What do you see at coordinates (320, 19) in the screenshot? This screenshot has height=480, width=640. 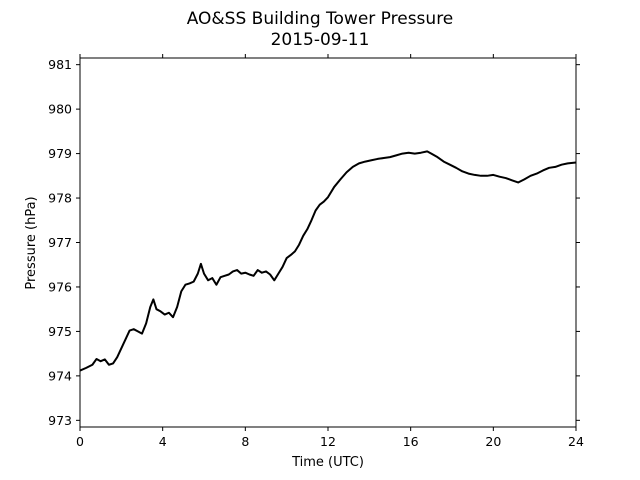 I see `chart-title: AO&SS Building Tower Pressure` at bounding box center [320, 19].